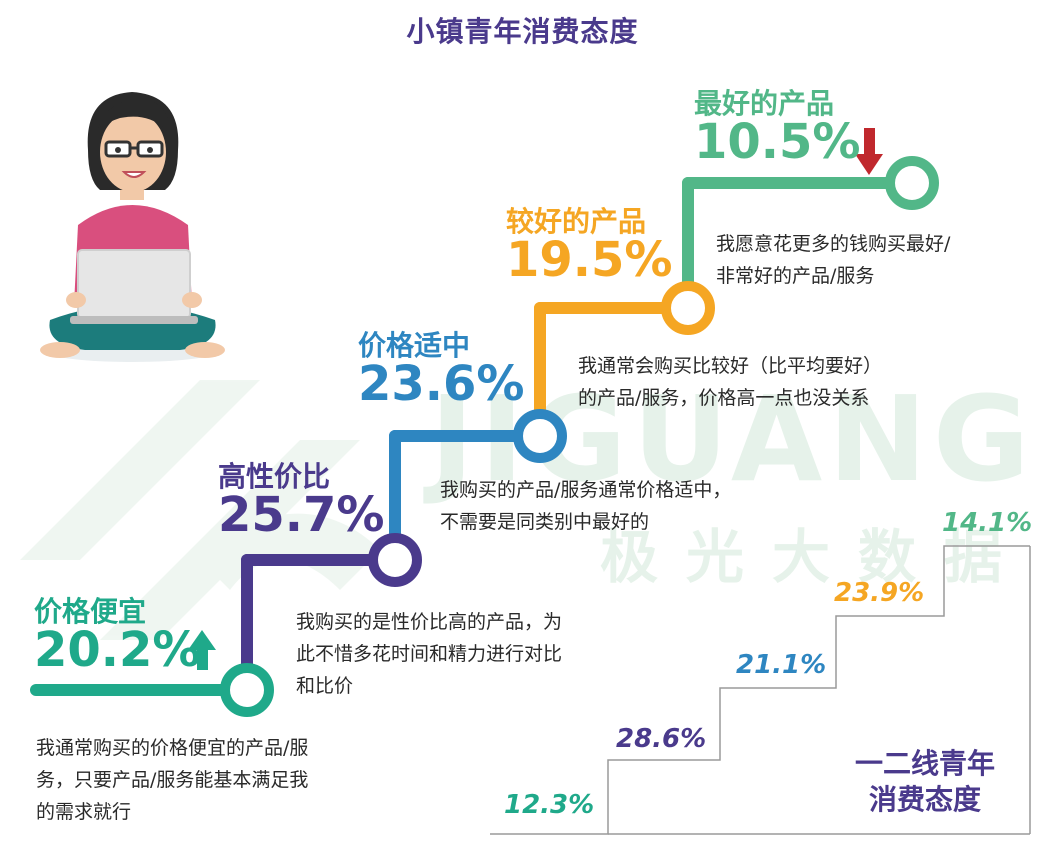 The width and height of the screenshot is (1045, 851). What do you see at coordinates (589, 260) in the screenshot?
I see `value-label-better: 19.5%` at bounding box center [589, 260].